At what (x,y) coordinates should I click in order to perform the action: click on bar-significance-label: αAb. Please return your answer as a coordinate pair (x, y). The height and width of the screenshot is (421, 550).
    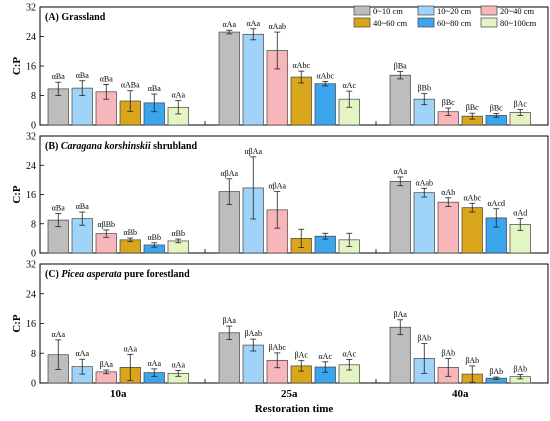
    Looking at the image, I should click on (448, 192).